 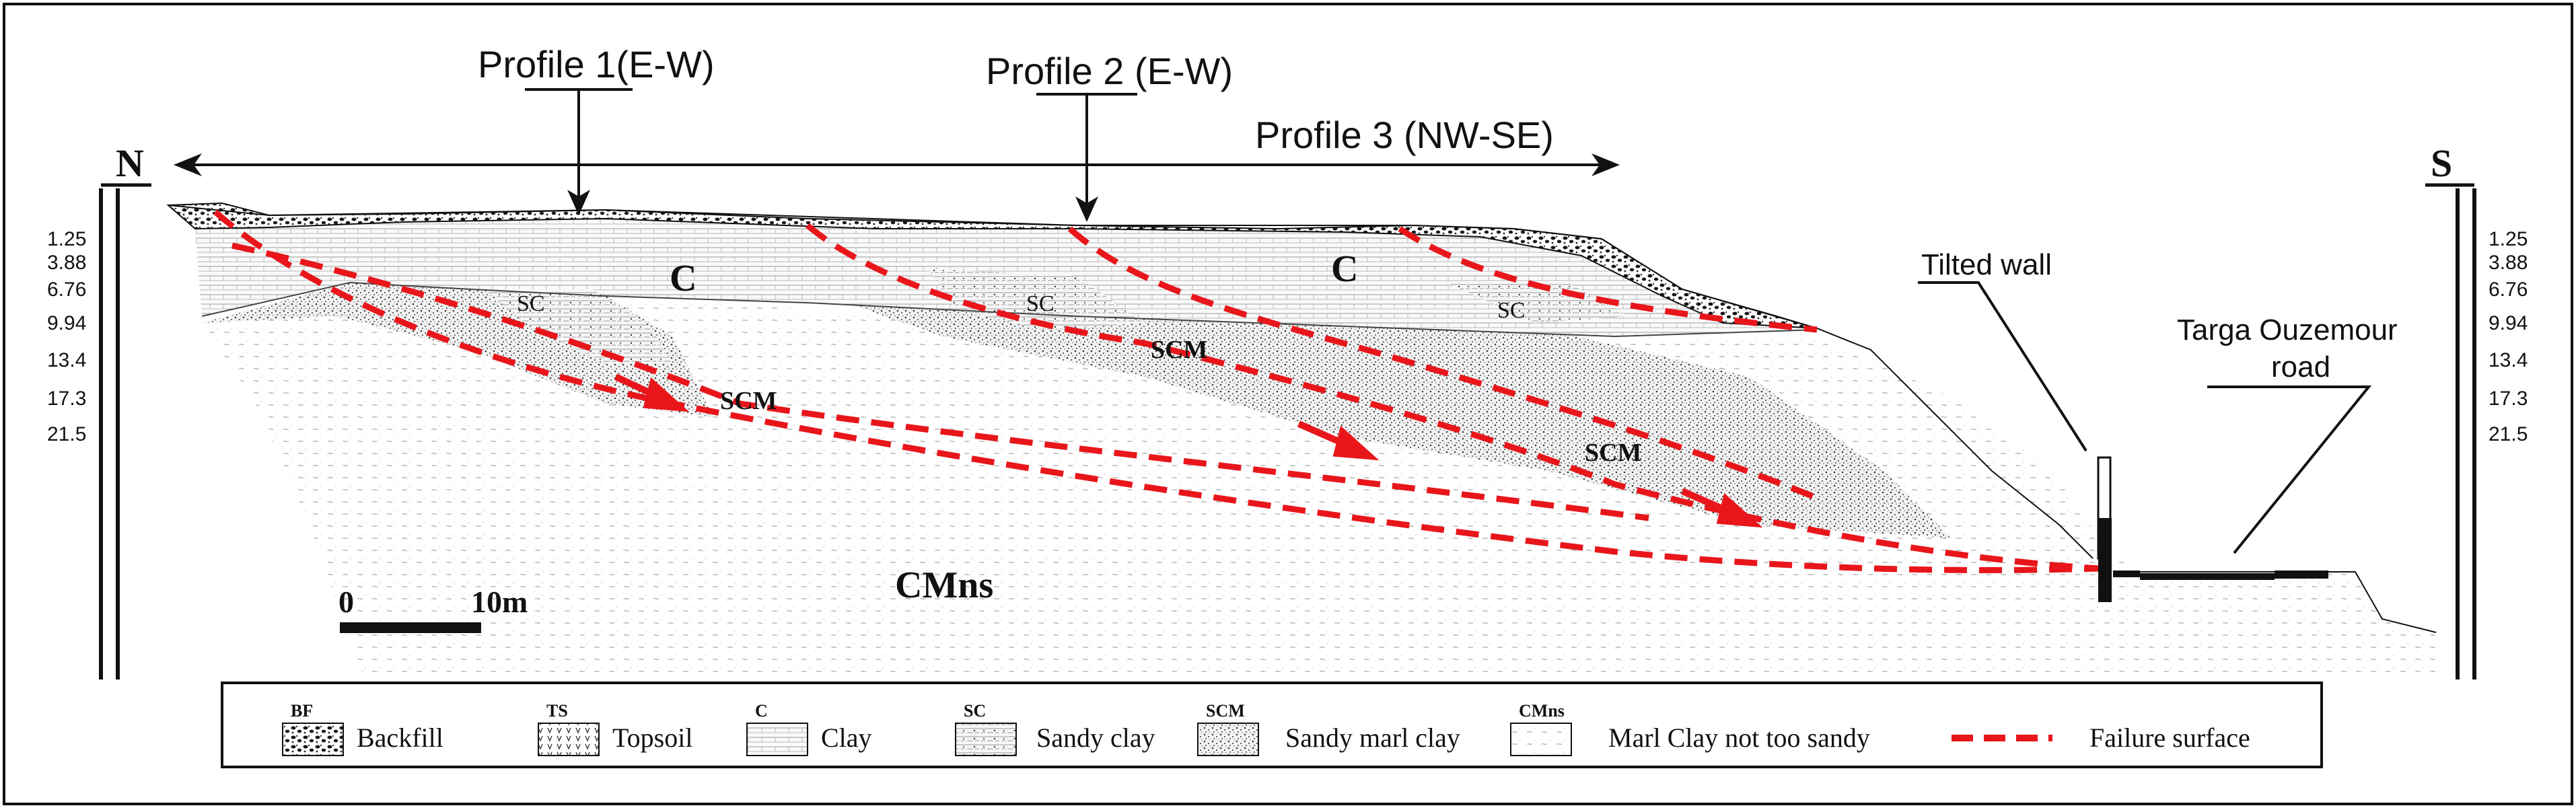 I want to click on unit-cmns: CMns, so click(x=944, y=585).